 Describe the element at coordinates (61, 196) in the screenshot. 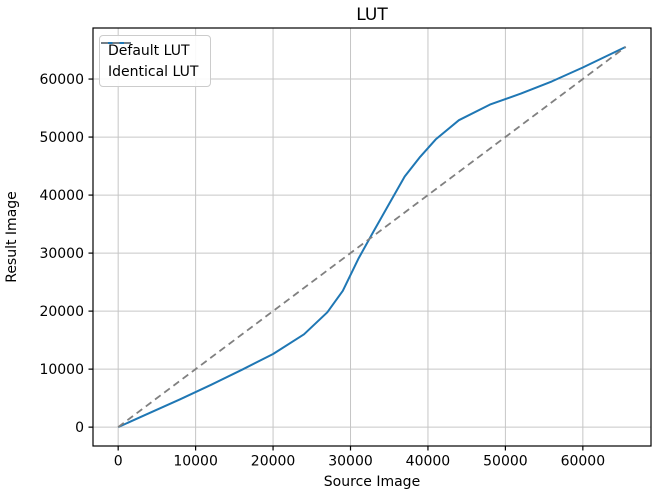

I see `y-tick-label: 40000` at that location.